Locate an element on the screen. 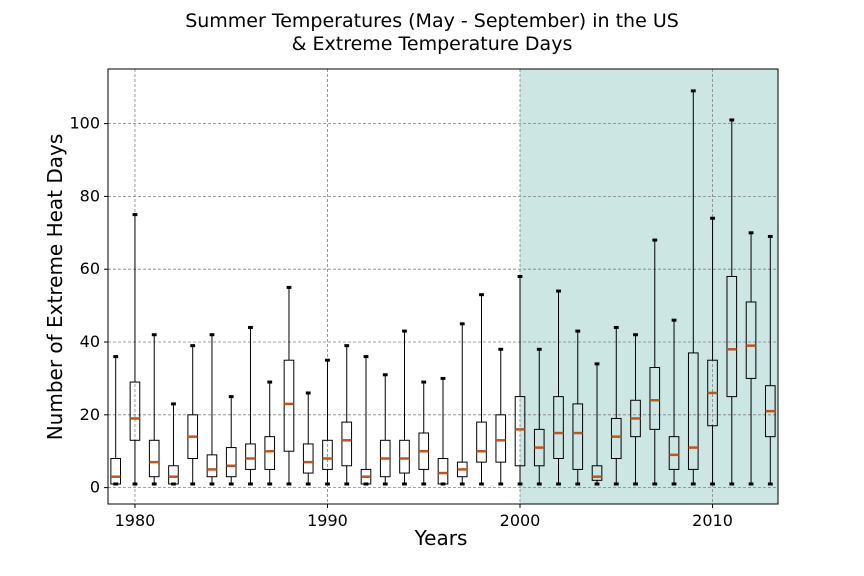  box-2004 is located at coordinates (597, 424).